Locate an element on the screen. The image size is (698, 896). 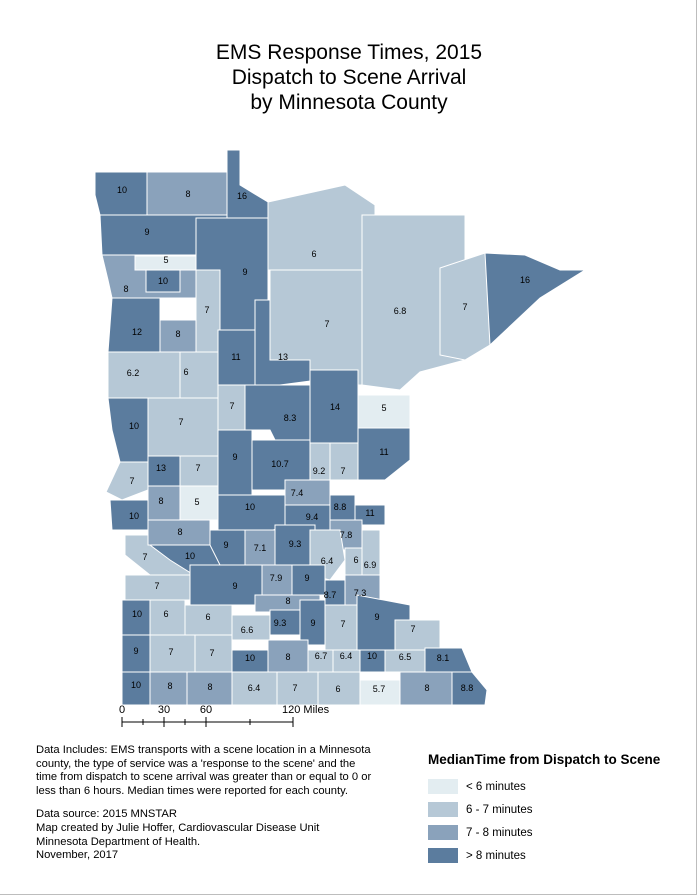
county-label: 8.8 is located at coordinates (467, 688).